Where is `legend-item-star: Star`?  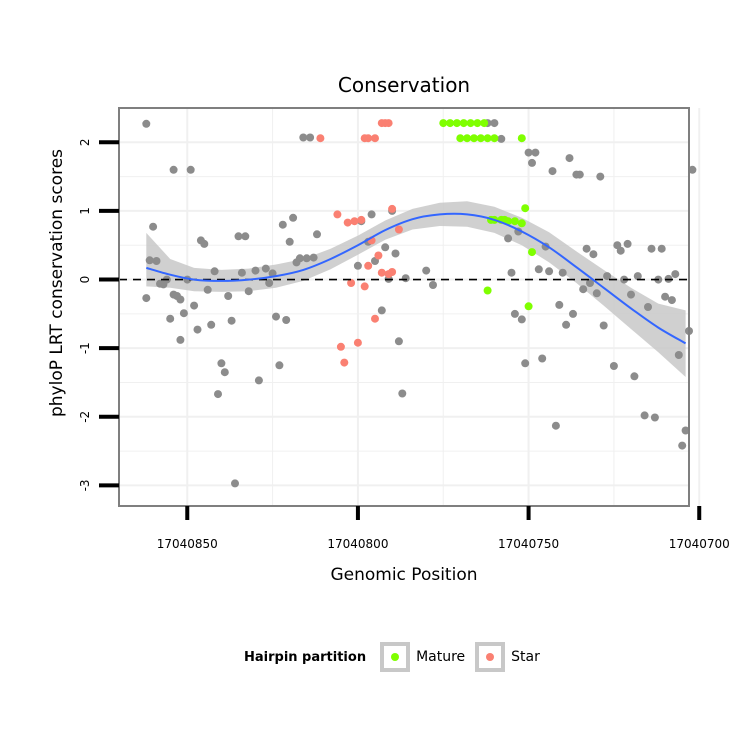
legend-item-star: Star is located at coordinates (507, 657).